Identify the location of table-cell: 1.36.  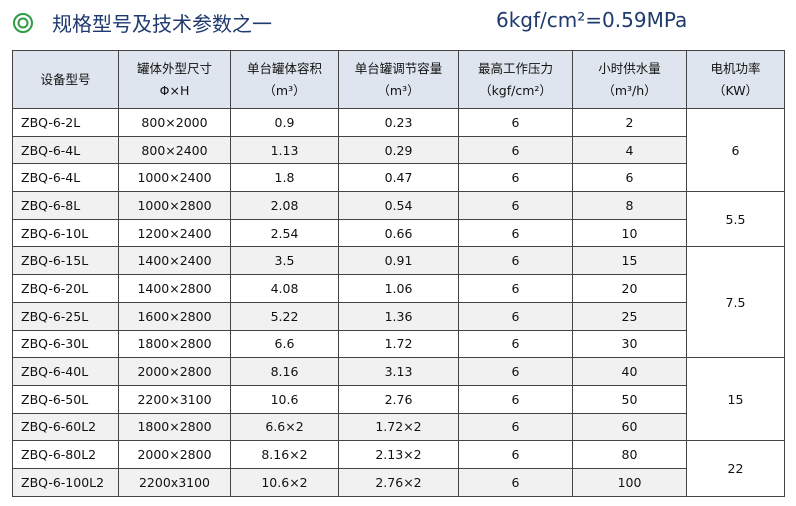
(398, 316).